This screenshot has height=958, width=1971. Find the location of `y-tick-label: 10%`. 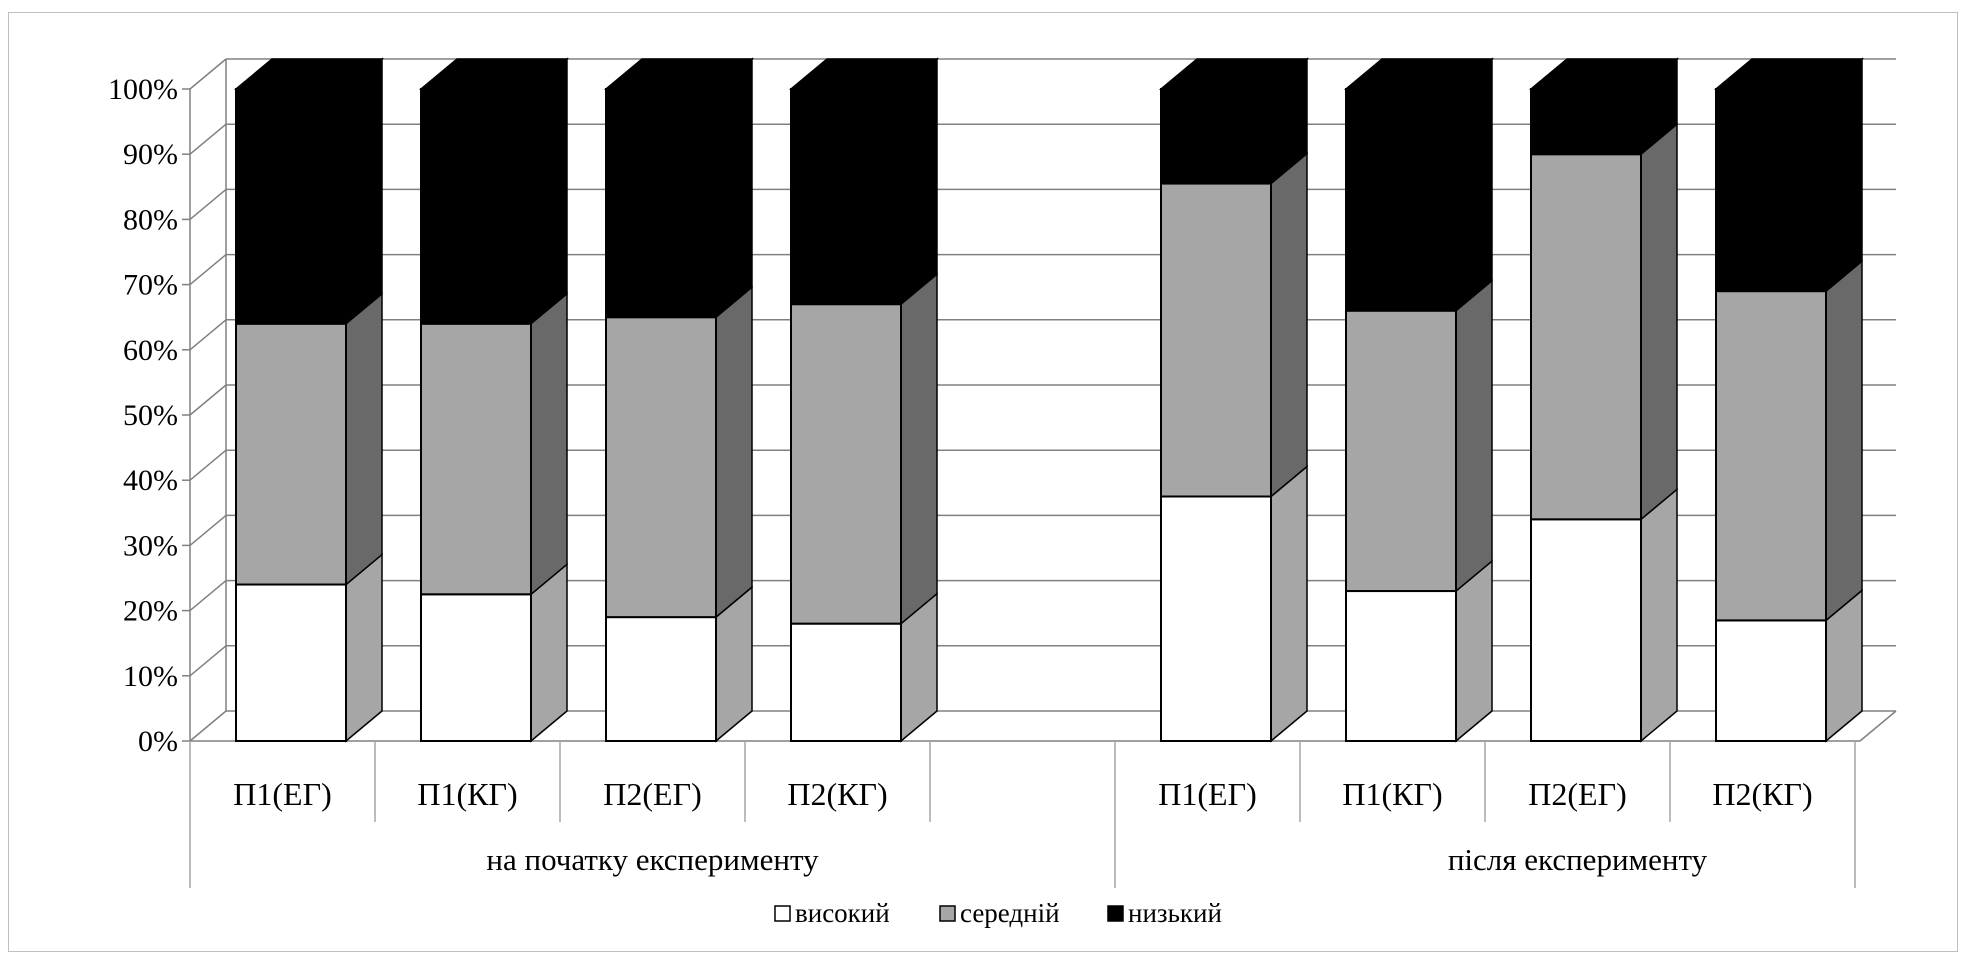

y-tick-label: 10% is located at coordinates (150, 676).